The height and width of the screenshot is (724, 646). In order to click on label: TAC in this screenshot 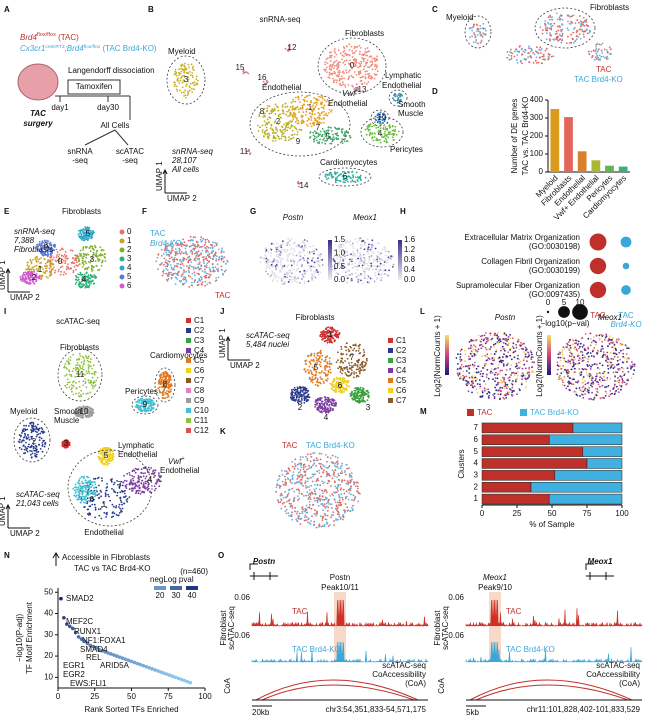, I will do `click(604, 69)`.